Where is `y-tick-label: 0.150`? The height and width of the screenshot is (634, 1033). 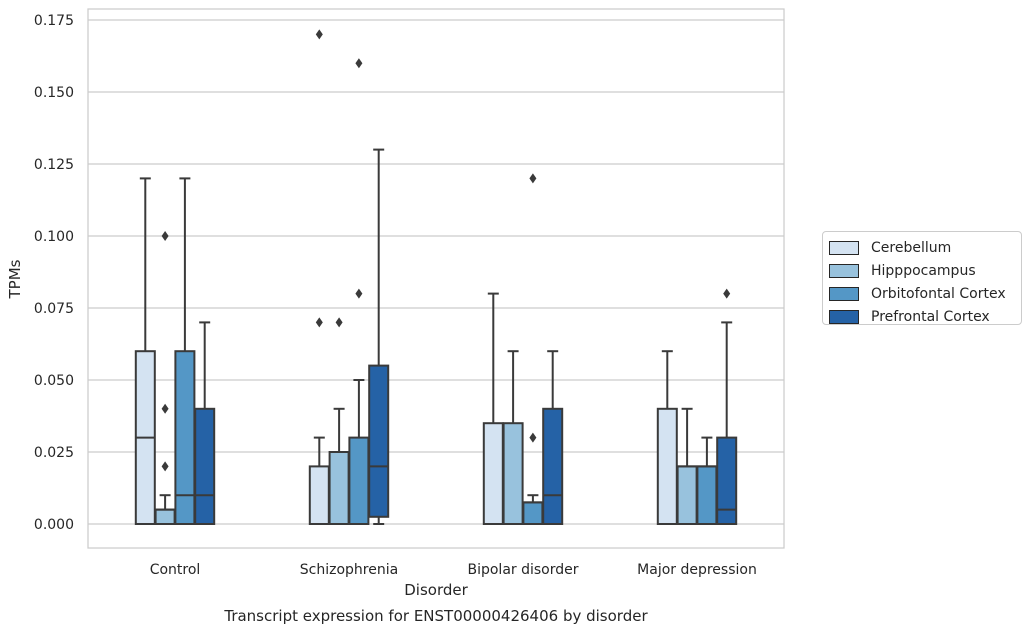
y-tick-label: 0.150 is located at coordinates (54, 93).